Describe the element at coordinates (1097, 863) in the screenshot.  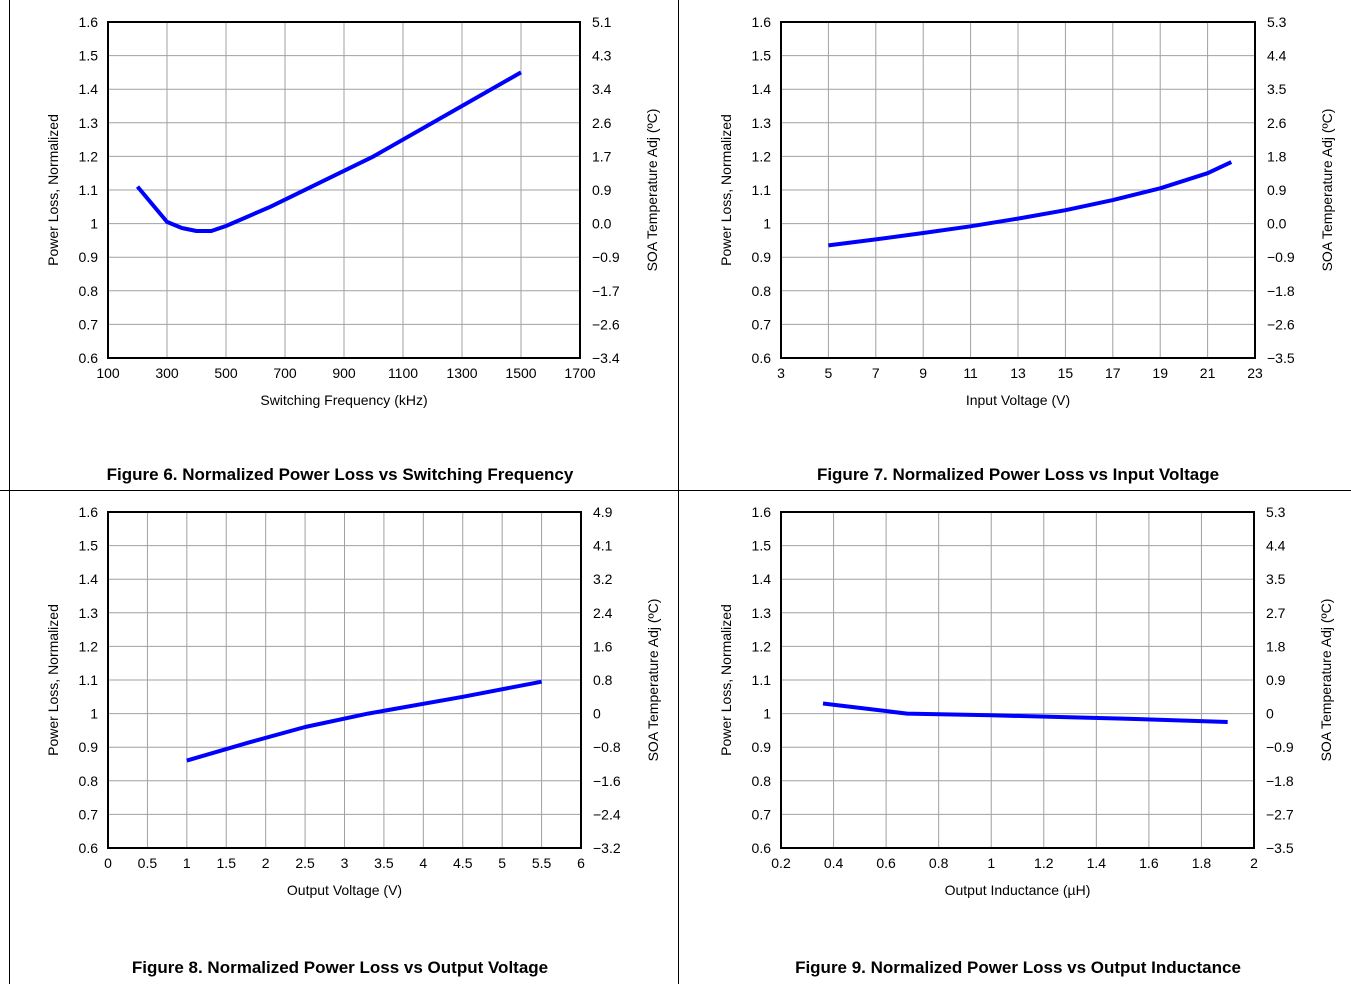
I see `x-tick-label: 1.4` at that location.